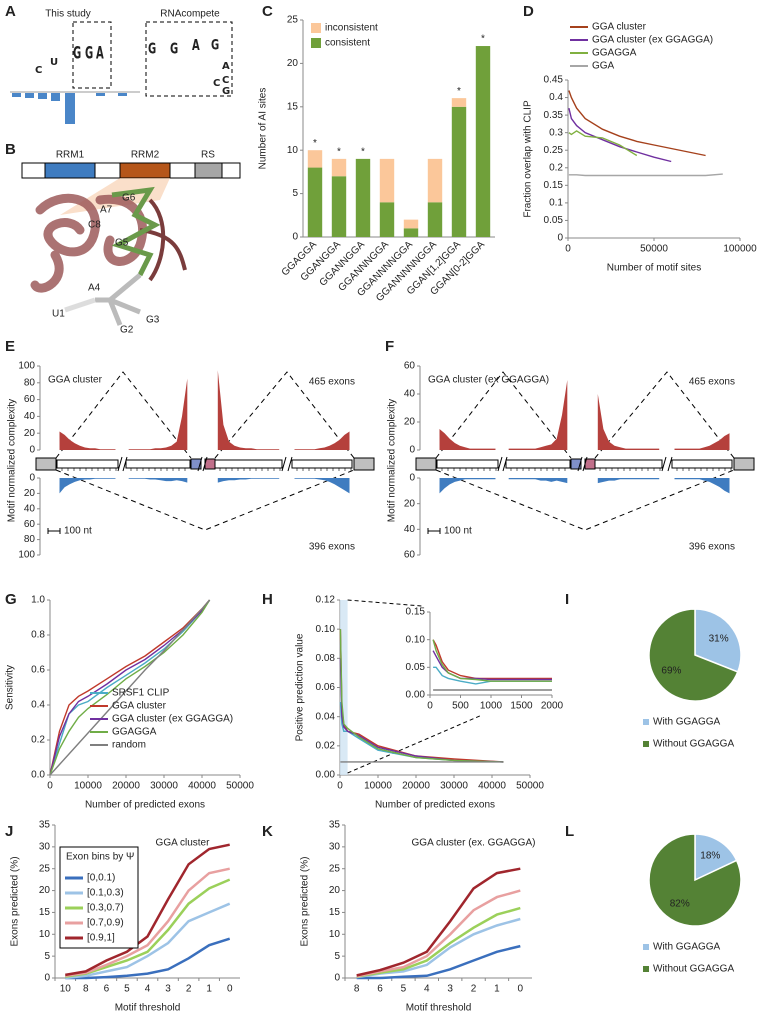  I want to click on legend-label: consistent, so click(347, 43).